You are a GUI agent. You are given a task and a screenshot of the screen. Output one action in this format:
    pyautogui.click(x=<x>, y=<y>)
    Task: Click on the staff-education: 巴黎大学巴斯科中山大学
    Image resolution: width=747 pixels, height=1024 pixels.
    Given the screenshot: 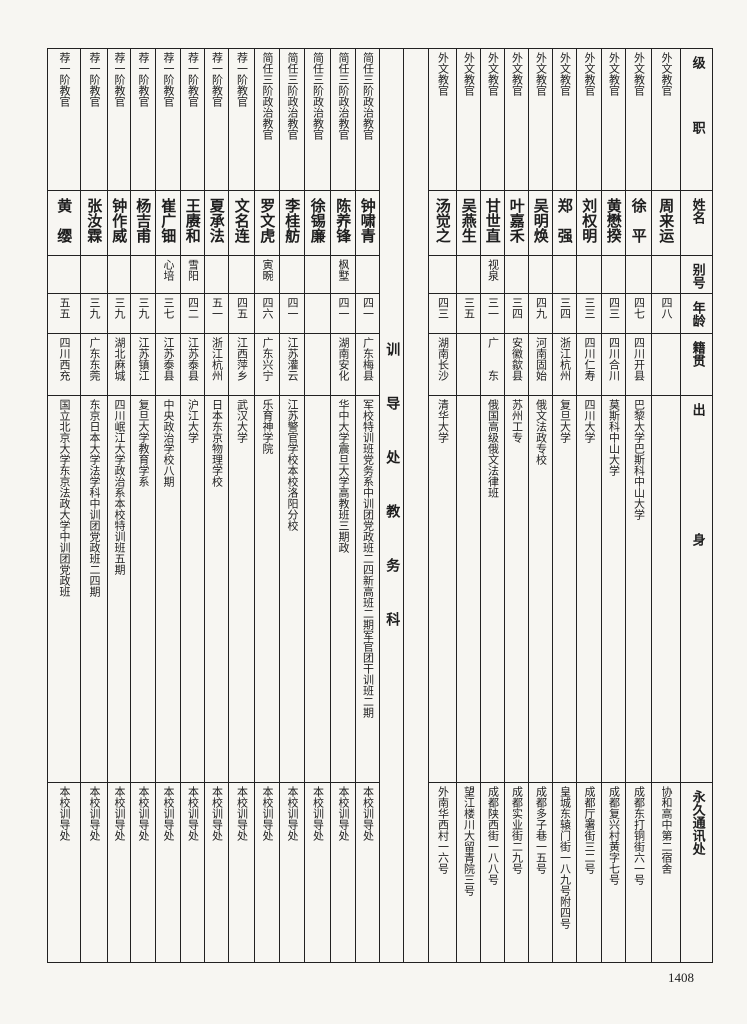 What is the action you would take?
    pyautogui.click(x=638, y=589)
    